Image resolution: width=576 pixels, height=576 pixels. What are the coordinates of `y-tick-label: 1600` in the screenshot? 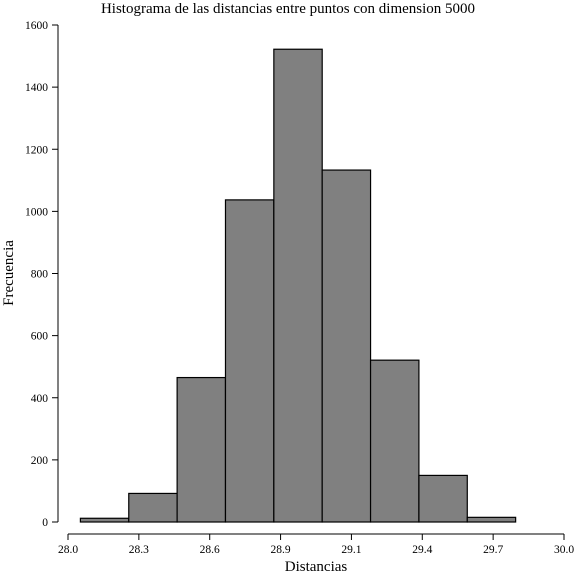 It's located at (36, 26).